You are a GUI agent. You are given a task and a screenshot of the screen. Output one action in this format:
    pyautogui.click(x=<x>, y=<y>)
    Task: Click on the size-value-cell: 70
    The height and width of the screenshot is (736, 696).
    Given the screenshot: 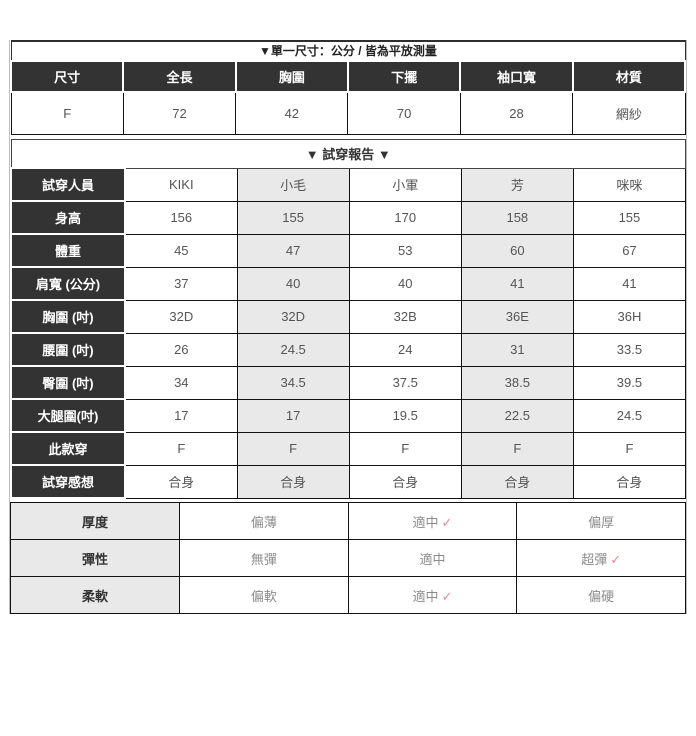 What is the action you would take?
    pyautogui.click(x=404, y=113)
    